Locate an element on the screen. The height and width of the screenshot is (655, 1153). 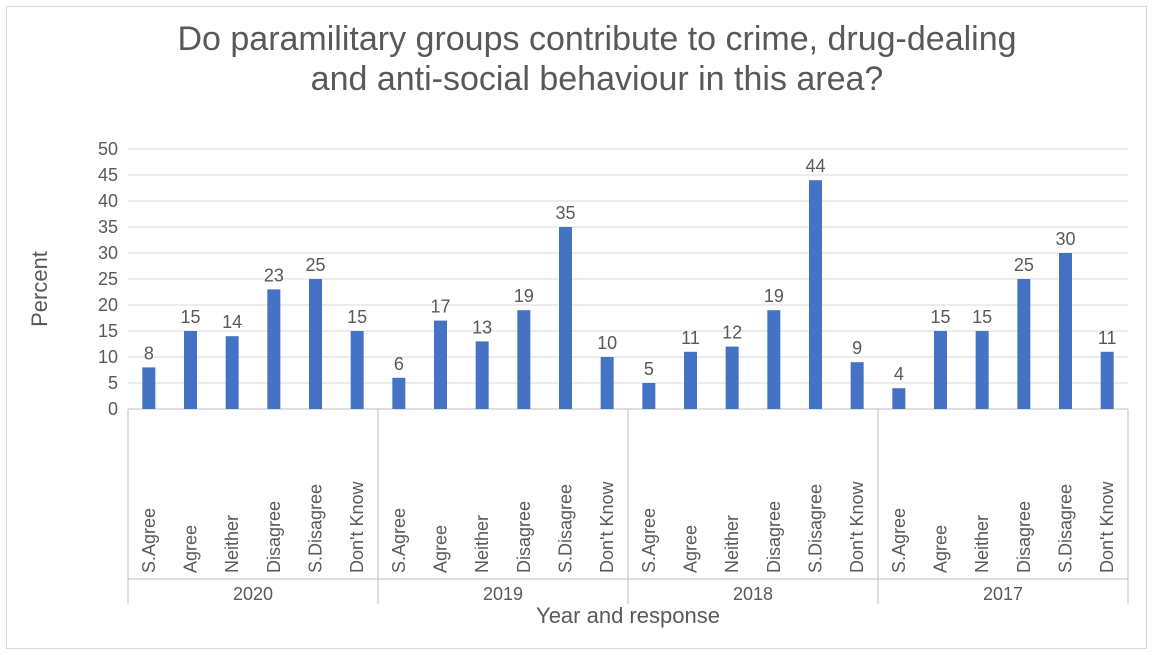
y-tick-label: 40 is located at coordinates (108, 201).